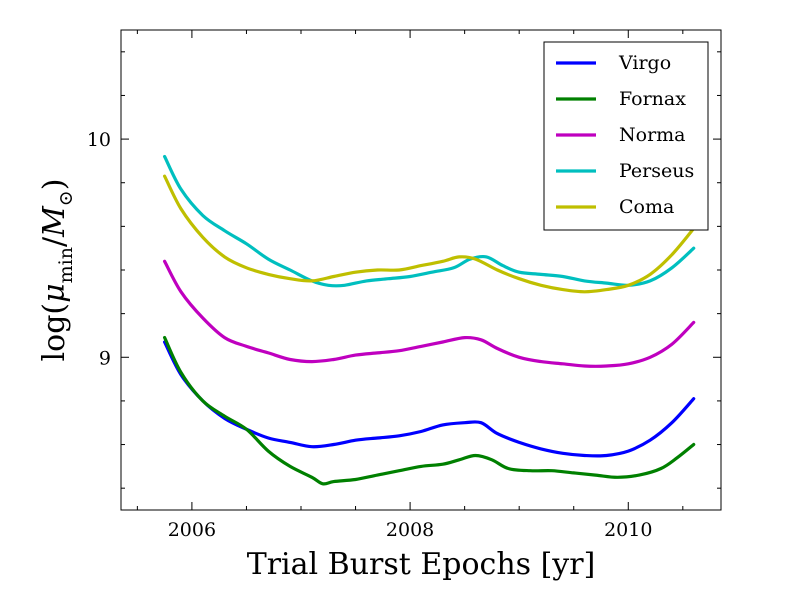 The image size is (800, 600). I want to click on x-axis-label: Trial Burst Epochs [yr], so click(421, 564).